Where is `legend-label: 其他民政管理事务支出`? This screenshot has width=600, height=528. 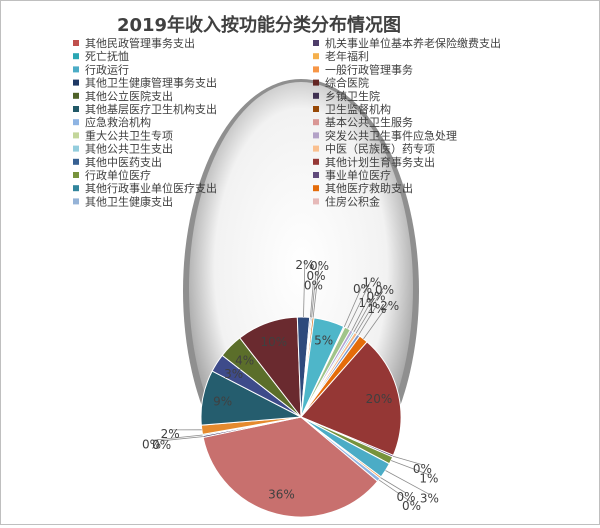 legend-label: 其他民政管理事务支出 is located at coordinates (140, 43).